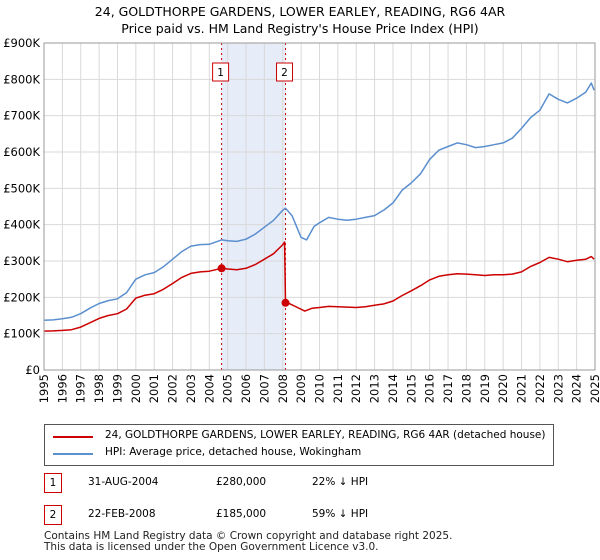 The width and height of the screenshot is (600, 560). I want to click on marker-label-2: 2, so click(284, 73).